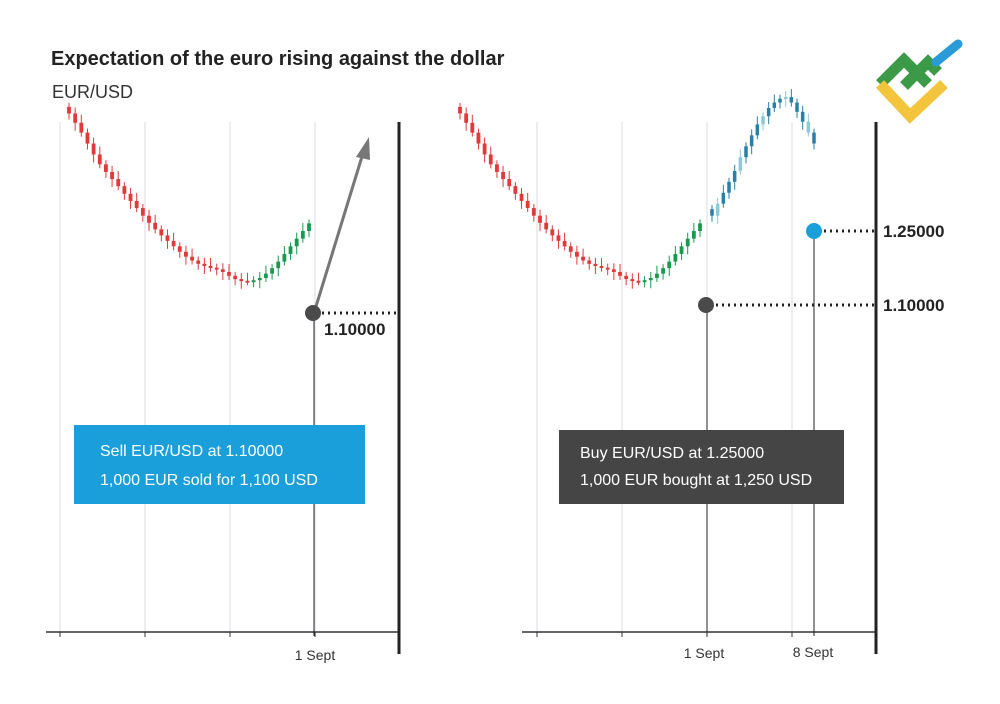 This screenshot has width=1000, height=704. What do you see at coordinates (209, 480) in the screenshot?
I see `sell-annotation-line-2: 1,000 EUR sold for 1,100 USD` at bounding box center [209, 480].